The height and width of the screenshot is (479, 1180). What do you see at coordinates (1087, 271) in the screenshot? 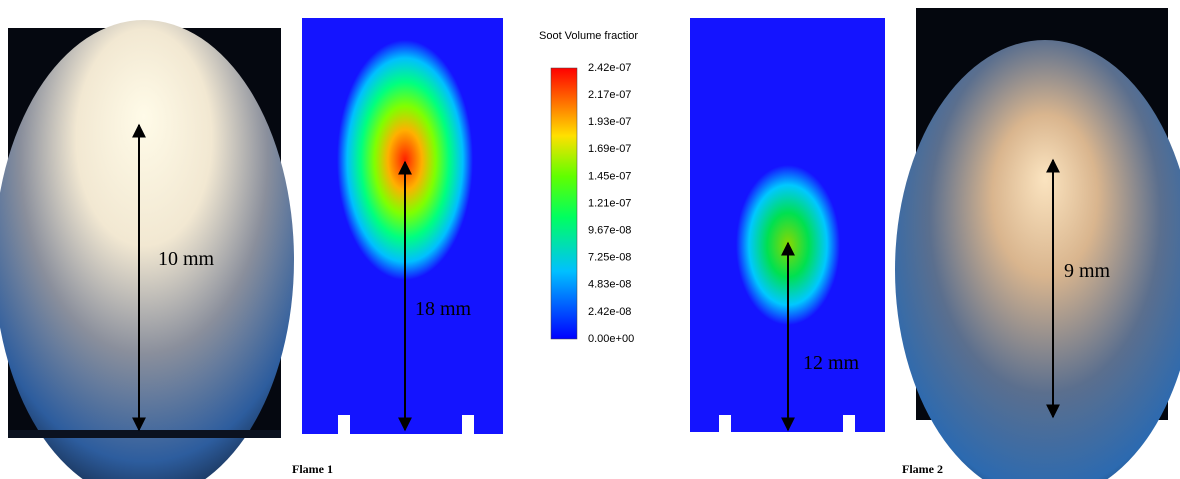
I see `length-label: 9 mm` at bounding box center [1087, 271].